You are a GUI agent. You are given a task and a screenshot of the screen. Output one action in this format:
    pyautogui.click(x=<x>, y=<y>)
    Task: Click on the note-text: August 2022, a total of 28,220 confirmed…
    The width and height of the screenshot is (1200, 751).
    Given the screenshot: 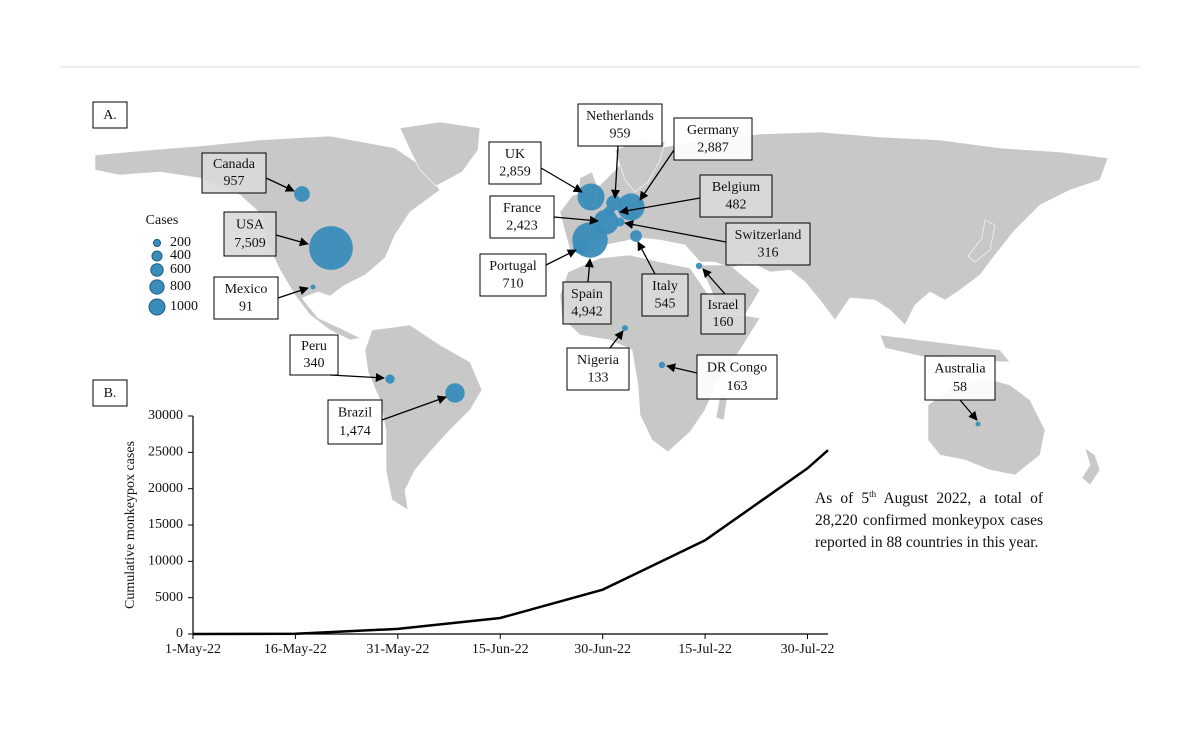 What is the action you would take?
    pyautogui.click(x=929, y=521)
    